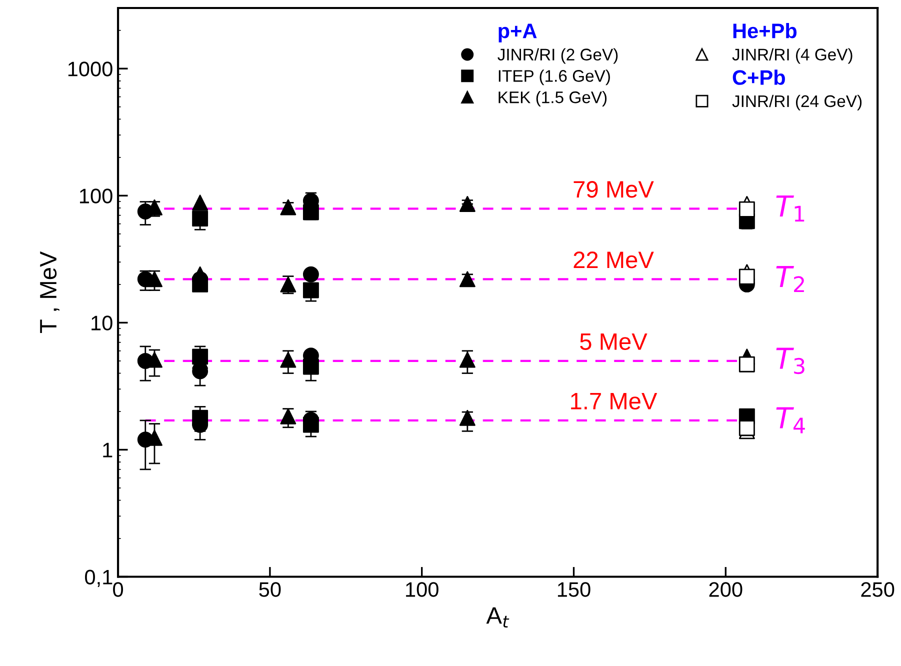 The width and height of the screenshot is (901, 666). What do you see at coordinates (558, 56) in the screenshot?
I see `legend-label: JINR/RI (2 GeV)` at bounding box center [558, 56].